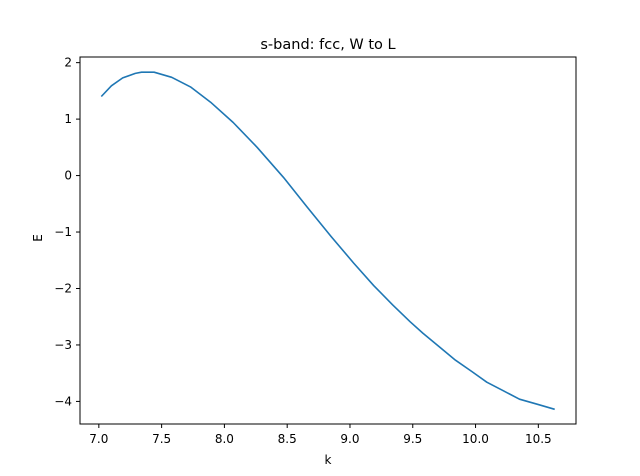 Image resolution: width=640 pixels, height=476 pixels. Describe the element at coordinates (412, 439) in the screenshot. I see `x-tick-label: 9.5` at that location.